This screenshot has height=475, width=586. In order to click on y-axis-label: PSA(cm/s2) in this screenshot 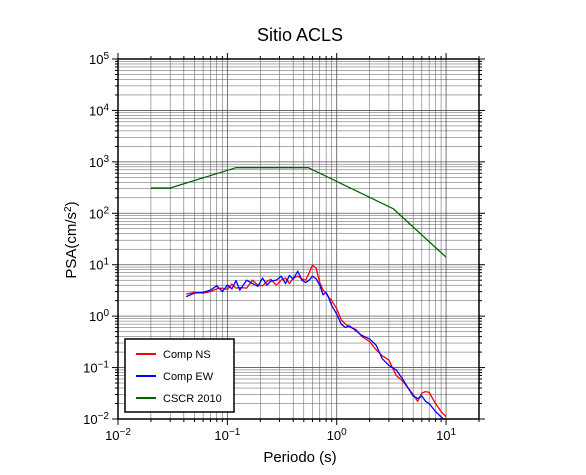, I will do `click(72, 239)`.